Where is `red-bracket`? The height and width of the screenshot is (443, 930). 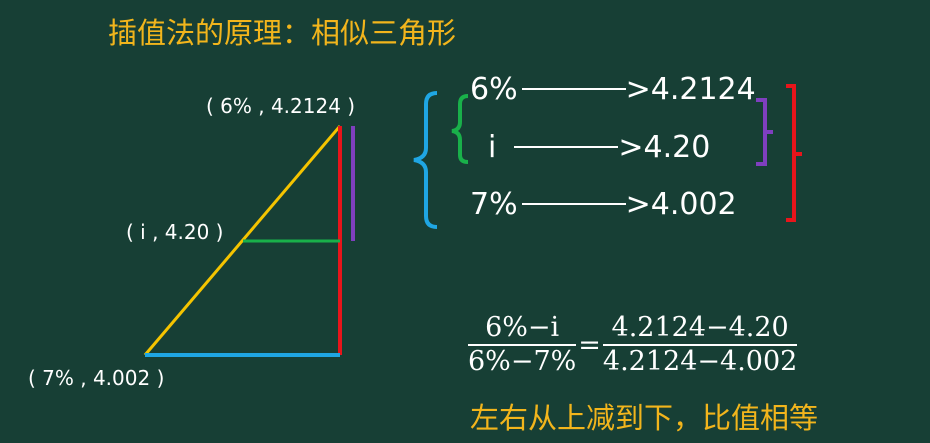 red-bracket is located at coordinates (794, 153).